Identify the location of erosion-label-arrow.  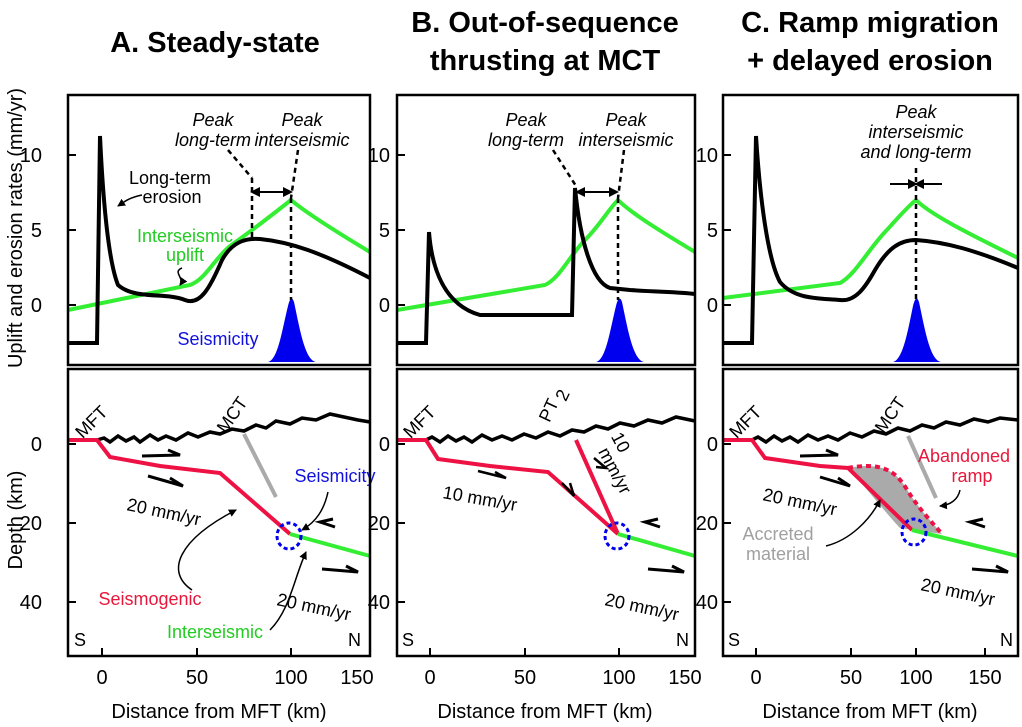
(130, 200).